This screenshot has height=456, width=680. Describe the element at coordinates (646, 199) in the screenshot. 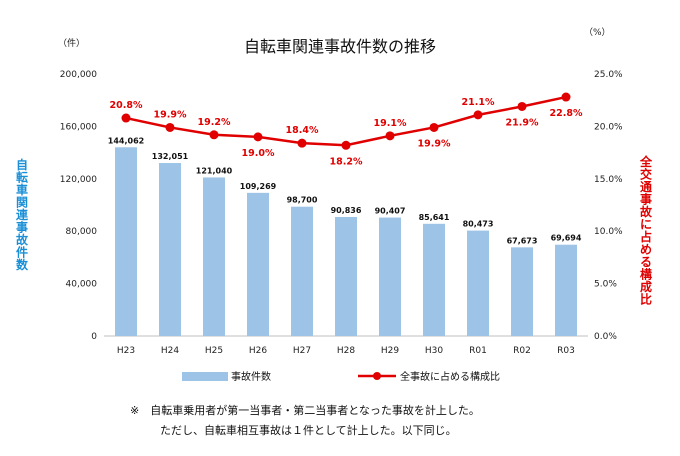

I see `right-axis-title-char: 事` at that location.